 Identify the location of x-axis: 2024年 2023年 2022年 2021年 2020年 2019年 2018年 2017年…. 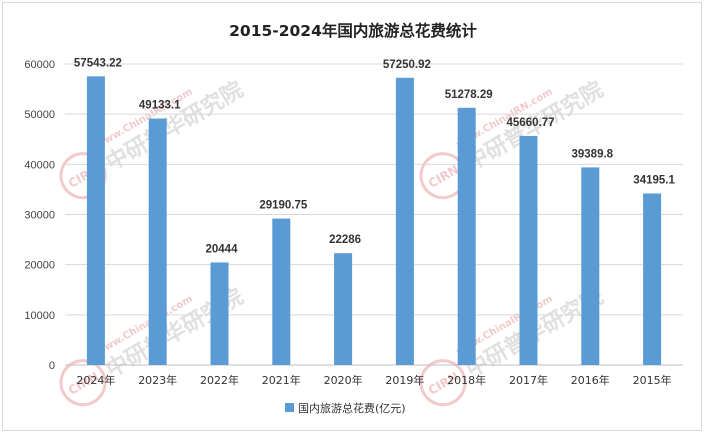
(373, 380).